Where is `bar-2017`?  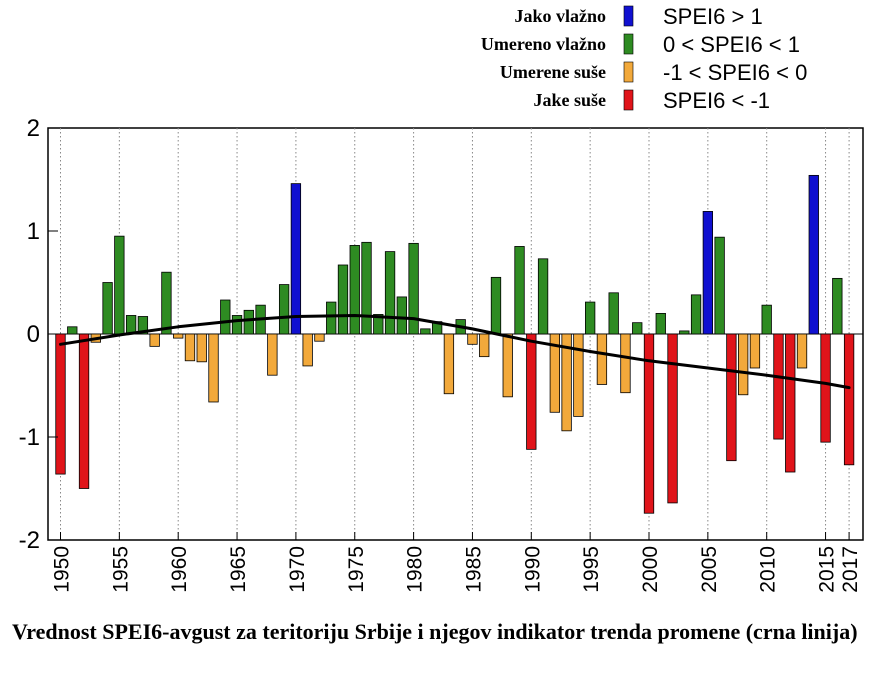 bar-2017 is located at coordinates (849, 399).